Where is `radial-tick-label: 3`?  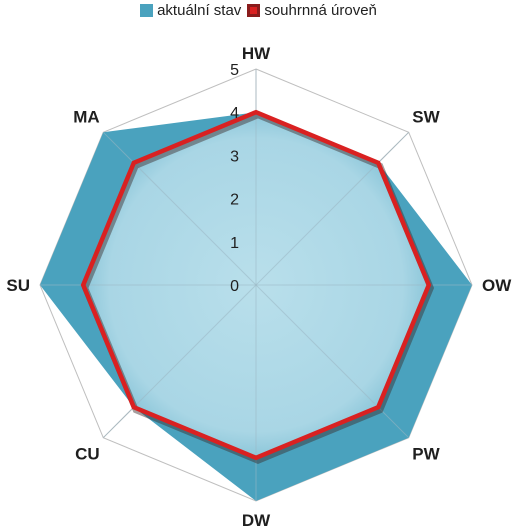
radial-tick-label: 3 is located at coordinates (234, 156).